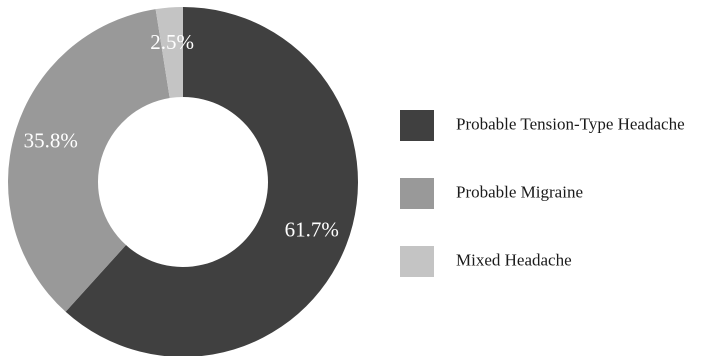 The width and height of the screenshot is (722, 356). Describe the element at coordinates (570, 123) in the screenshot. I see `legend-label: Probable Tension-Type Headache` at that location.